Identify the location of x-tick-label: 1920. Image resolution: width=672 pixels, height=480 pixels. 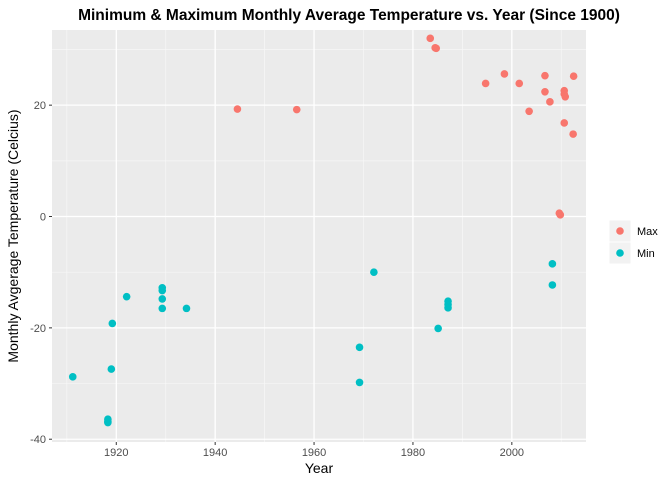
(116, 453).